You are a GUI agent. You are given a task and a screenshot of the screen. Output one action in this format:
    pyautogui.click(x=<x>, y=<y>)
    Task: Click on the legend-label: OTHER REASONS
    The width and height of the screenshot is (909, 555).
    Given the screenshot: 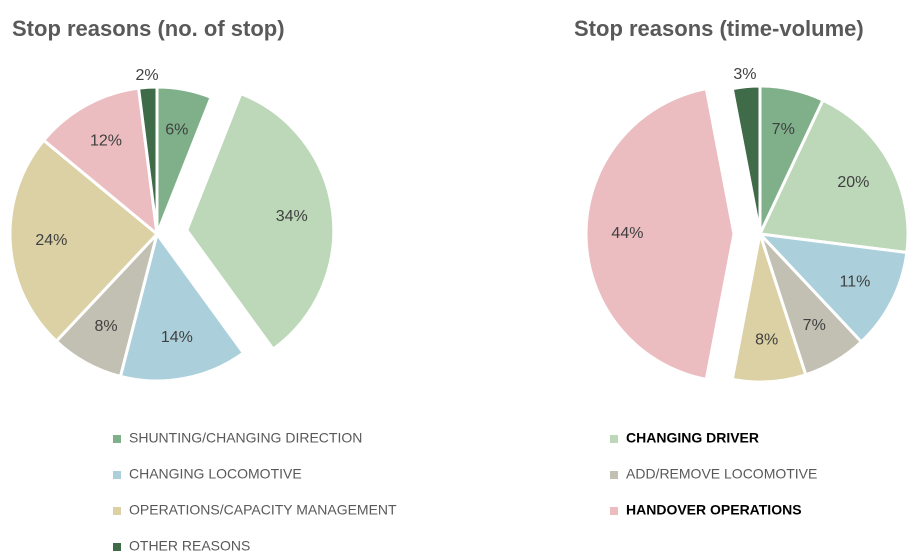 What is the action you would take?
    pyautogui.click(x=189, y=546)
    